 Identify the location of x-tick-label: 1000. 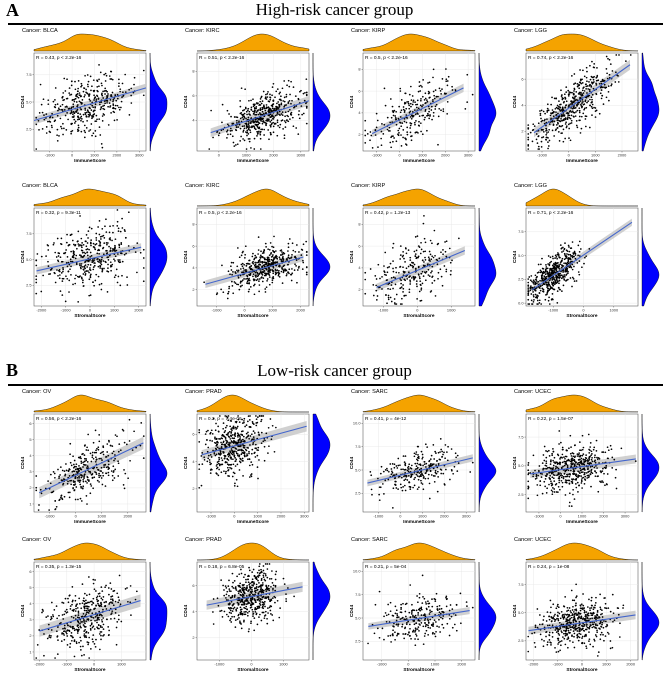
(257, 516).